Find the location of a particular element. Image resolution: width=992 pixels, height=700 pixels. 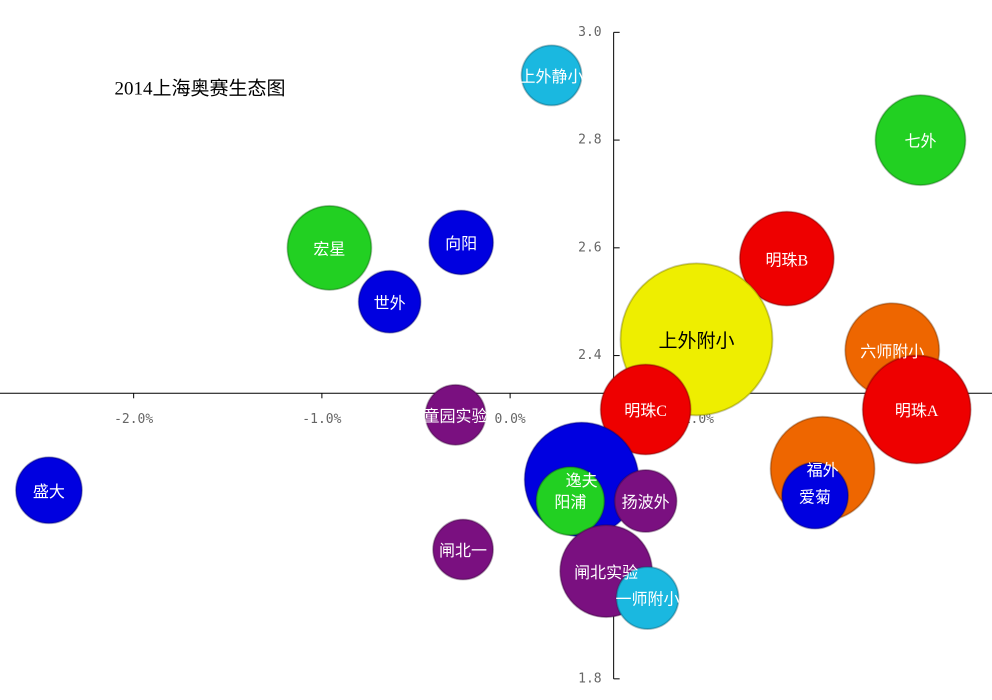

bubble-label: 明珠C is located at coordinates (645, 411).